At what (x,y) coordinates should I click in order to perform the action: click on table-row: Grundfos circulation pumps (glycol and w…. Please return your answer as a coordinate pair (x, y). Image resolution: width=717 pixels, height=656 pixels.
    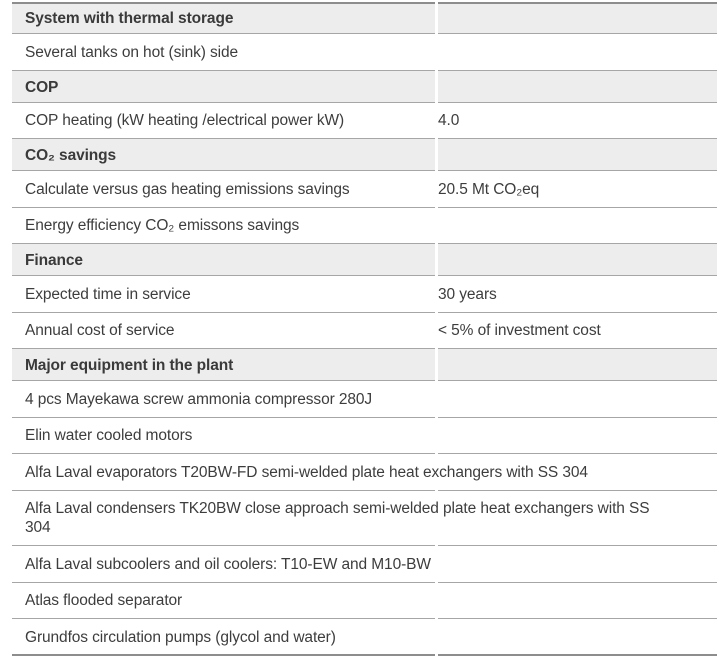
    Looking at the image, I should click on (364, 637).